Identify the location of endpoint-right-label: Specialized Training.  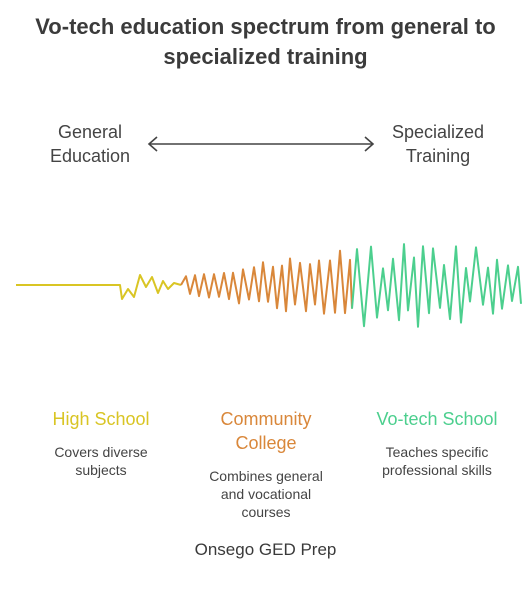
(438, 144).